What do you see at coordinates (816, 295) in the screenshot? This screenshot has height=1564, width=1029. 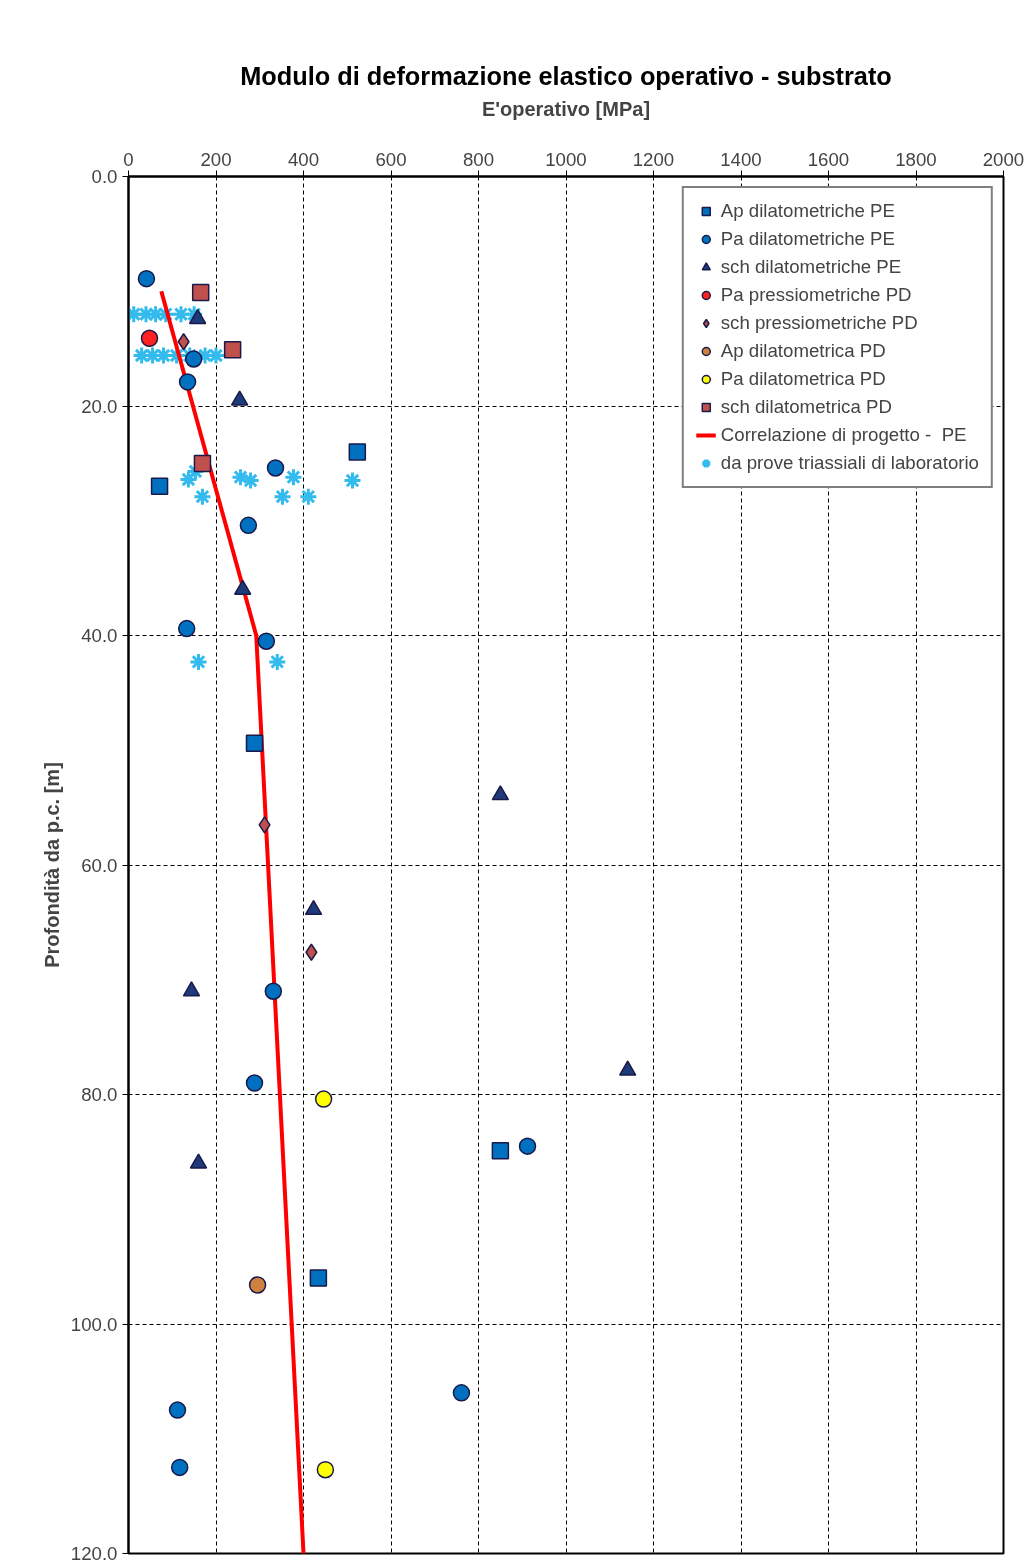 I see `legend-label: Pa pressiometriche PD` at bounding box center [816, 295].